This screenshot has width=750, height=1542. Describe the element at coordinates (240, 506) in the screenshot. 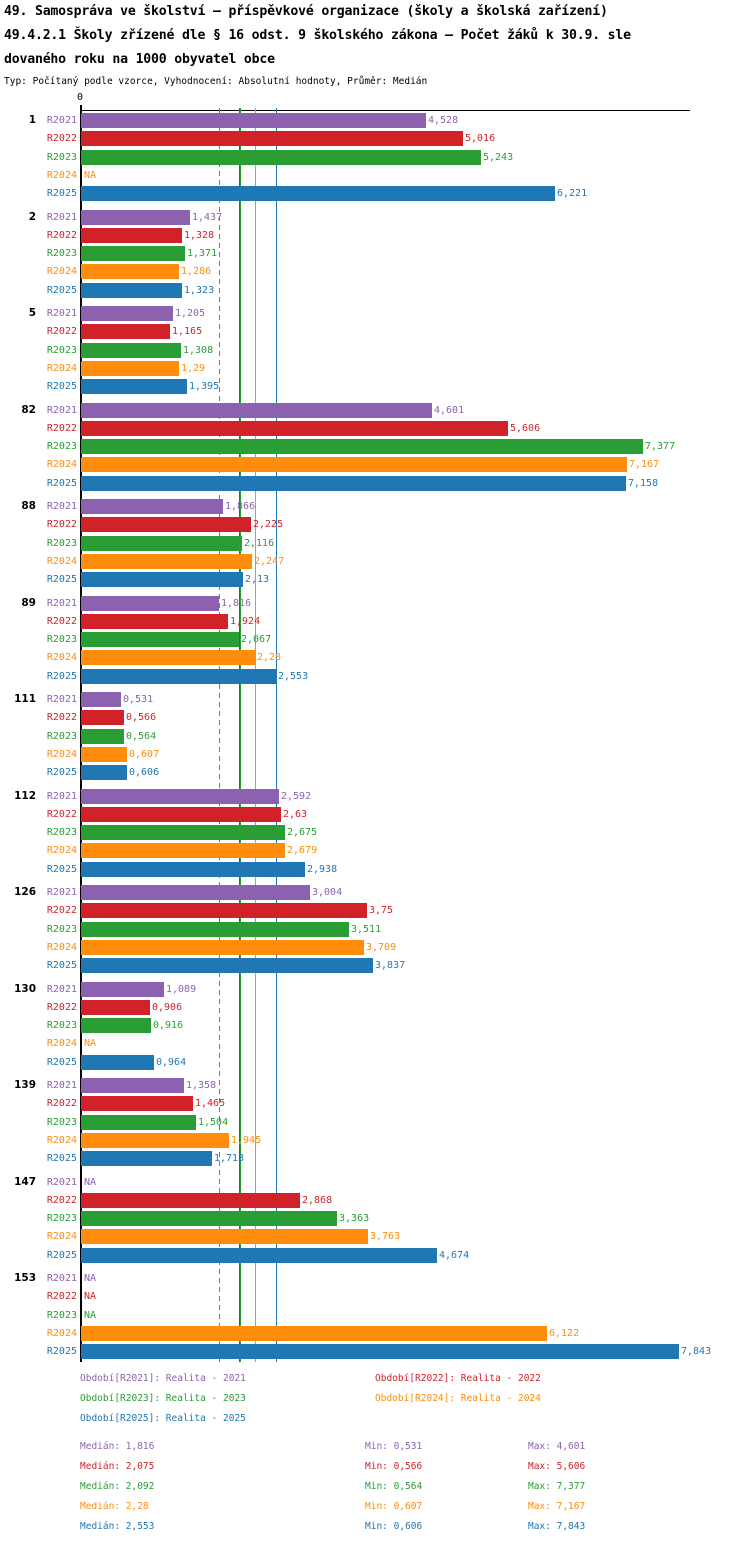

I see `bar-value-label: 1,866` at that location.